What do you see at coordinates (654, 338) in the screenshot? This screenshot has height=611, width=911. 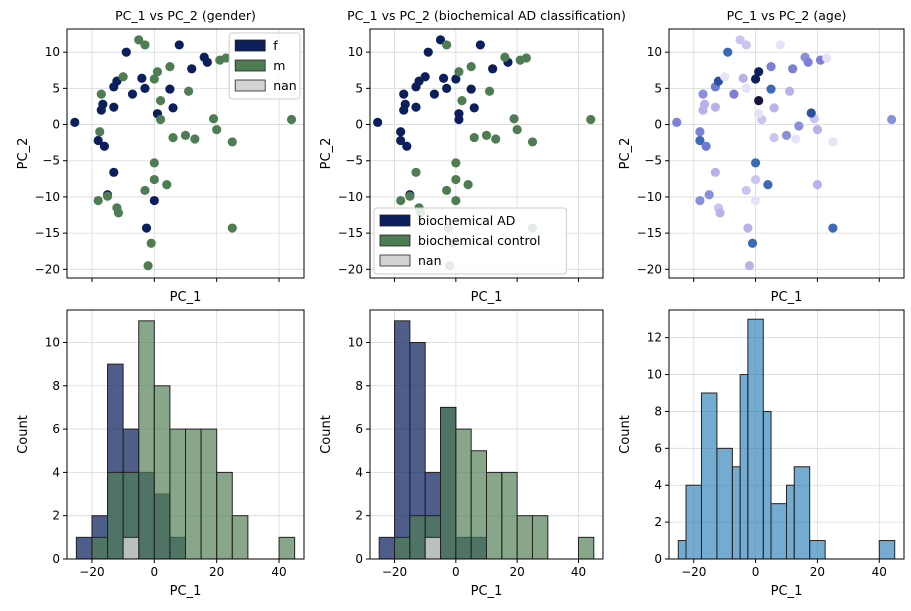 I see `y-tick-label: 12` at bounding box center [654, 338].